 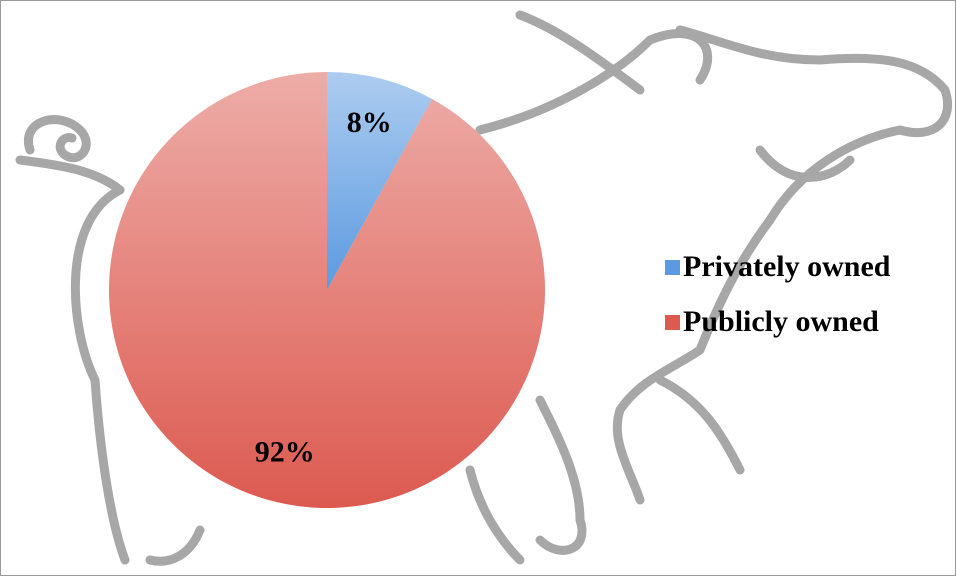 What do you see at coordinates (787, 266) in the screenshot?
I see `legend-label: Privately owned` at bounding box center [787, 266].